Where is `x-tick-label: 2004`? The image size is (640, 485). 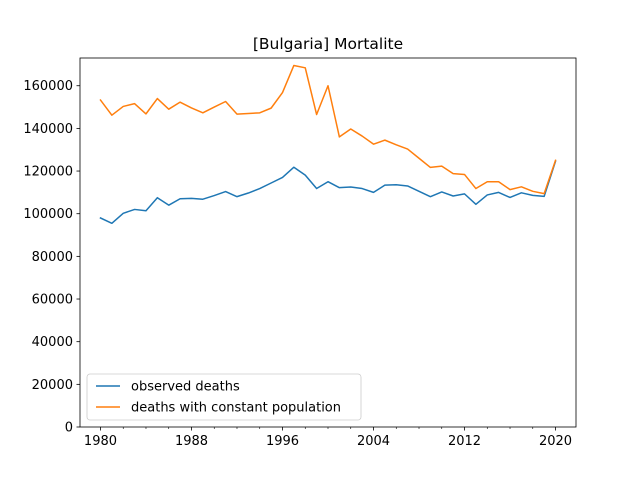
x-tick-label: 2004 is located at coordinates (373, 441).